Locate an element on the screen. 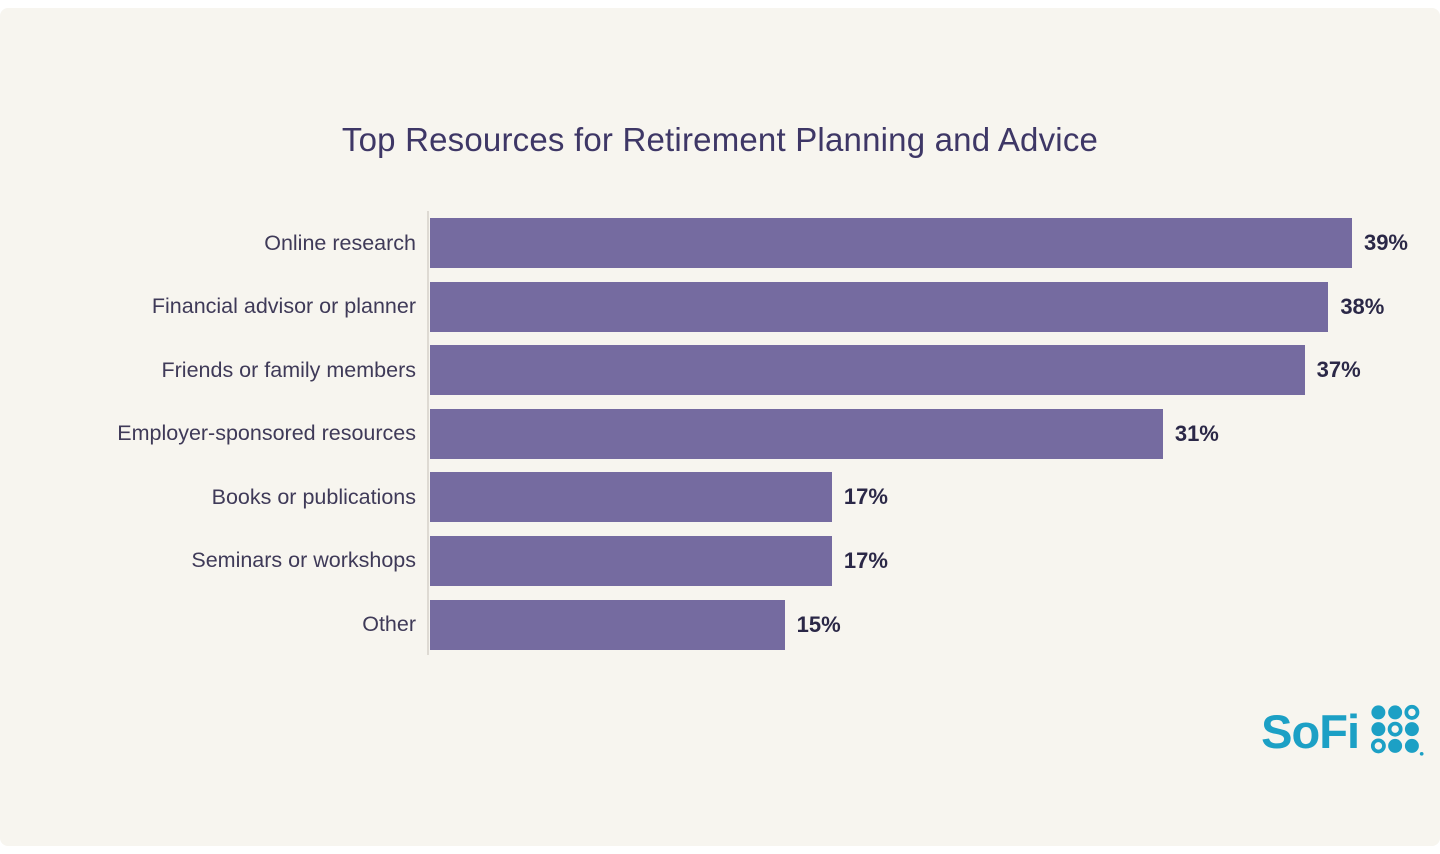 Image resolution: width=1440 pixels, height=854 pixels. bar-track: 39% is located at coordinates (935, 243).